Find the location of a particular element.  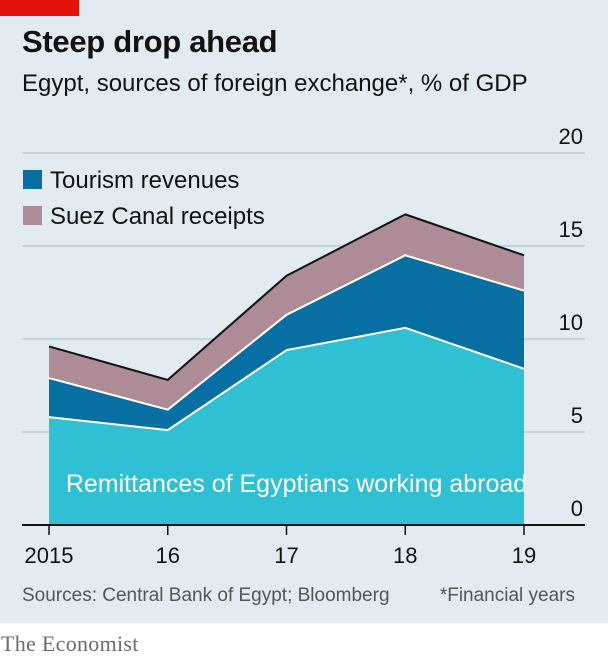

brand-bar is located at coordinates (304, 642).